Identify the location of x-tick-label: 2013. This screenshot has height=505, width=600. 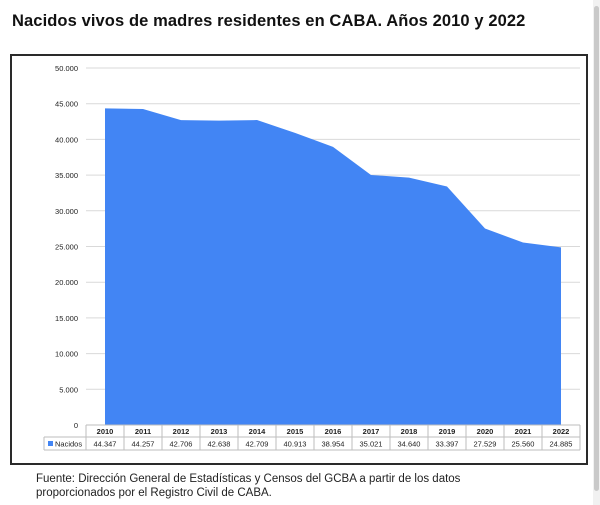
(219, 431).